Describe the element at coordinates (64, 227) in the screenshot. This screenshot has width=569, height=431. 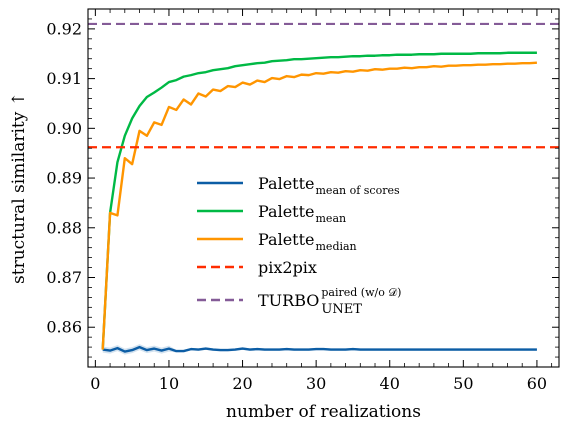
I see `y-tick-label: 0.88` at that location.